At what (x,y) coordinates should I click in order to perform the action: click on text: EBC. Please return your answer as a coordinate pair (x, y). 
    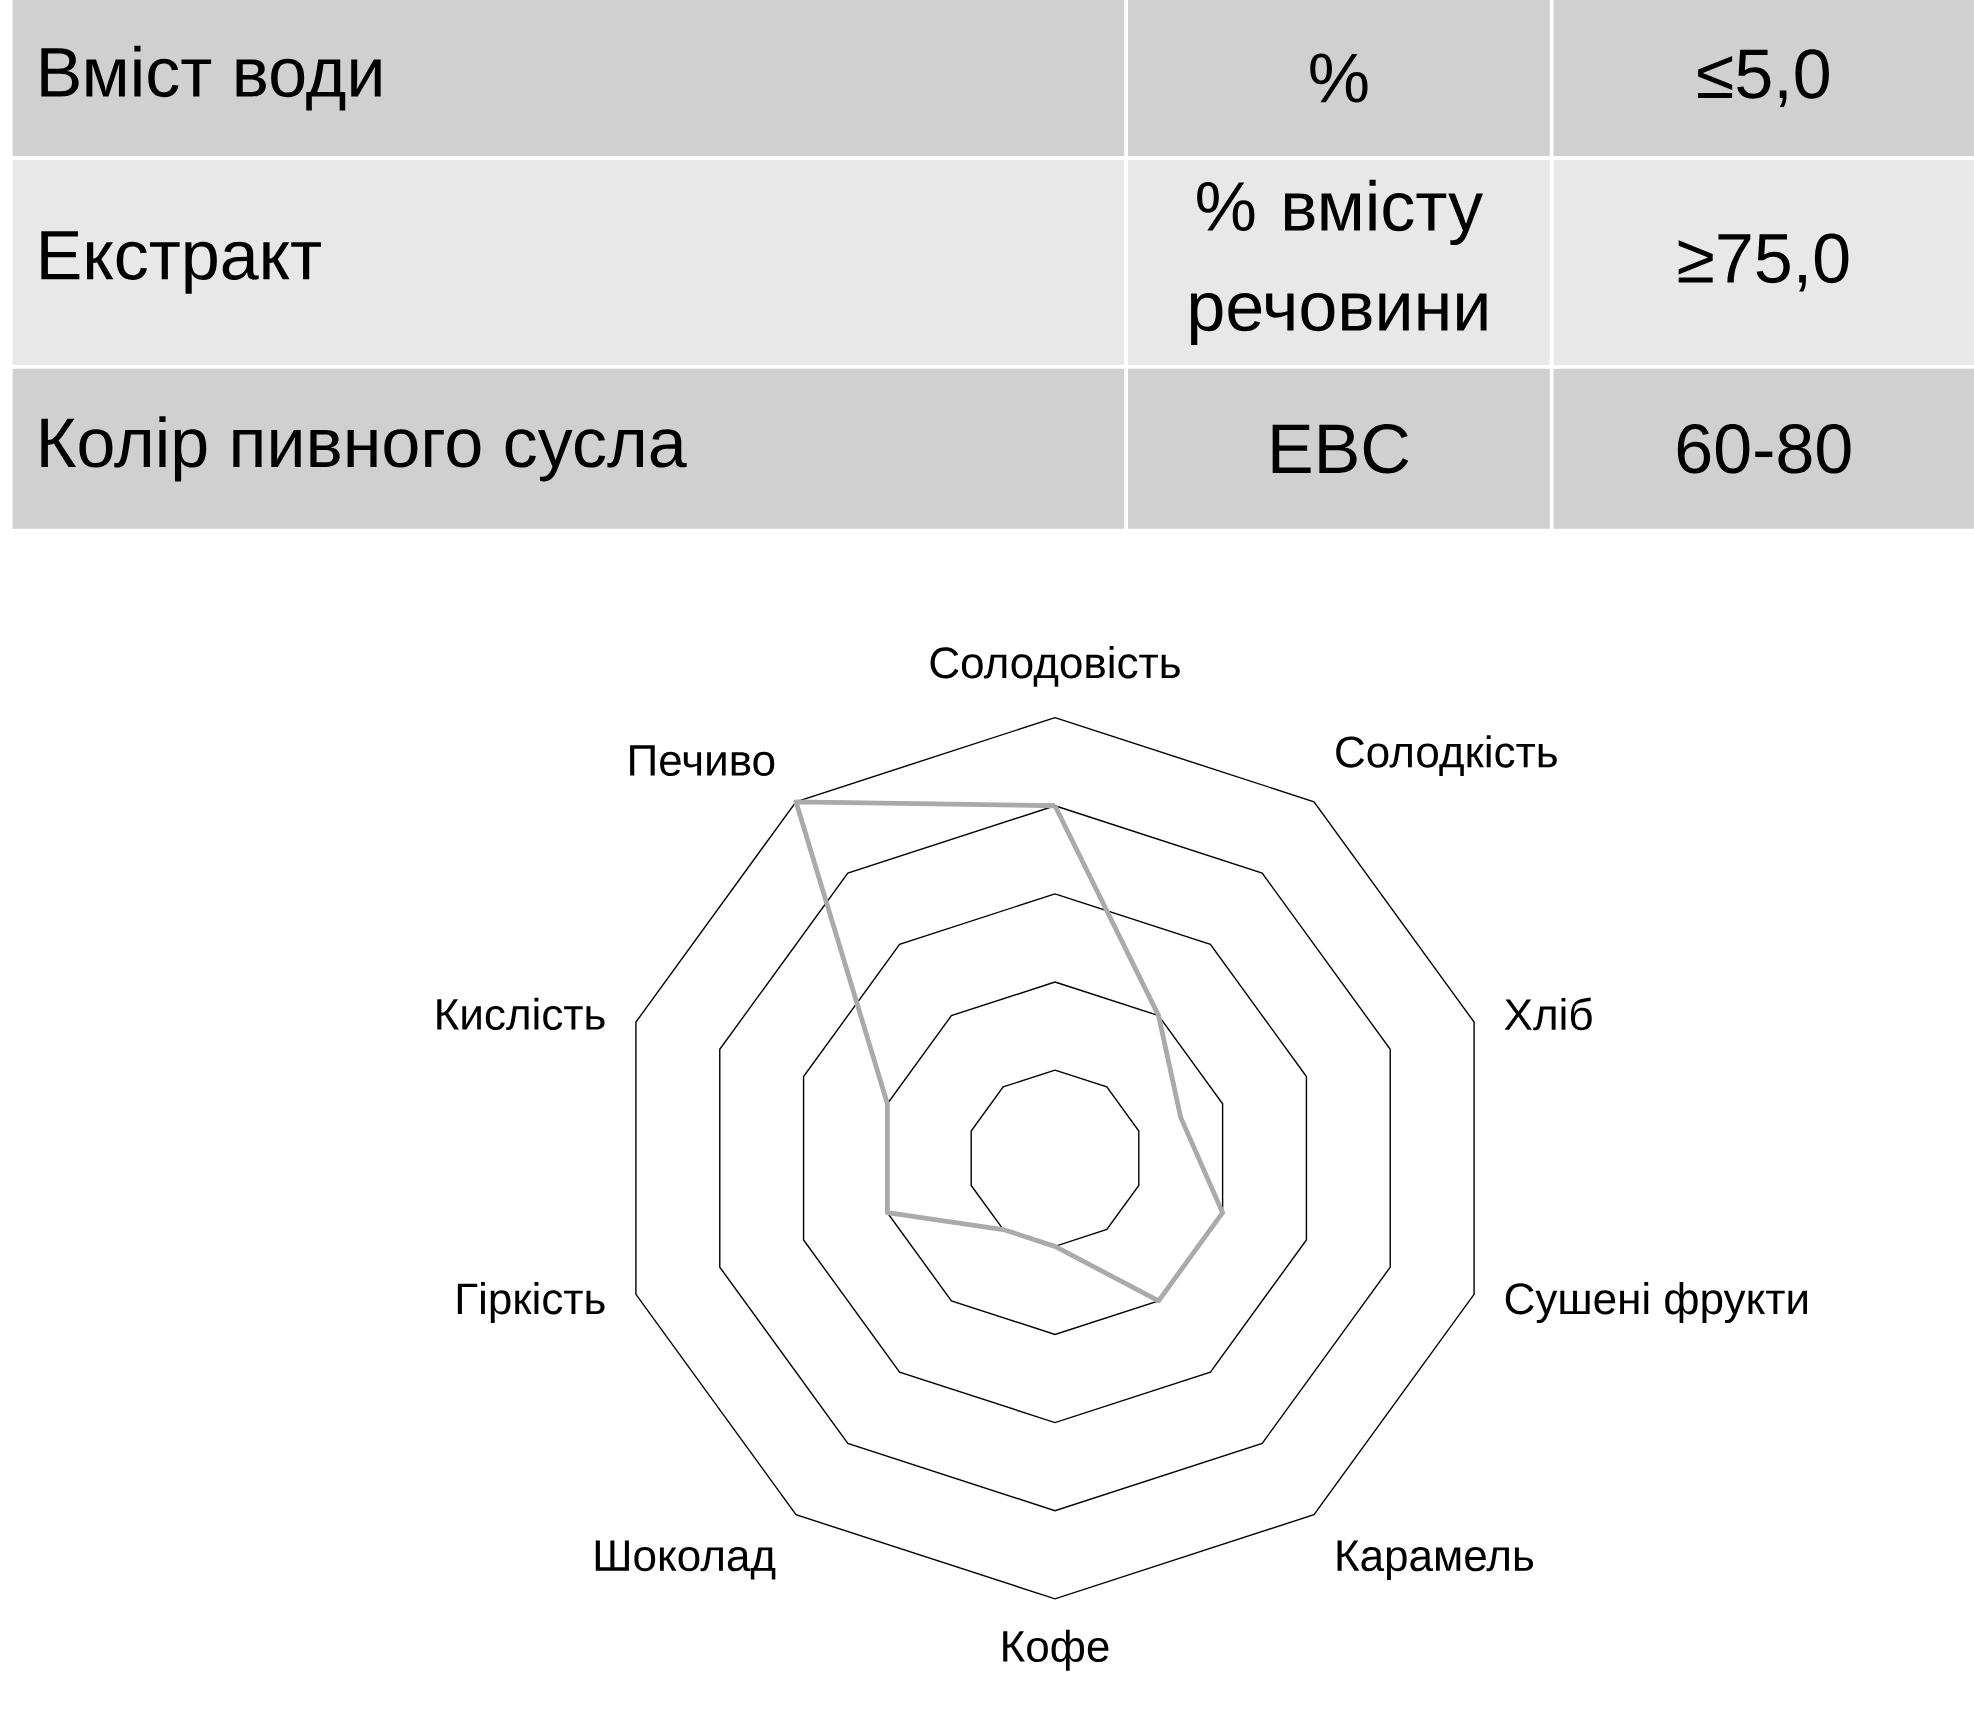
    Looking at the image, I should click on (1340, 449).